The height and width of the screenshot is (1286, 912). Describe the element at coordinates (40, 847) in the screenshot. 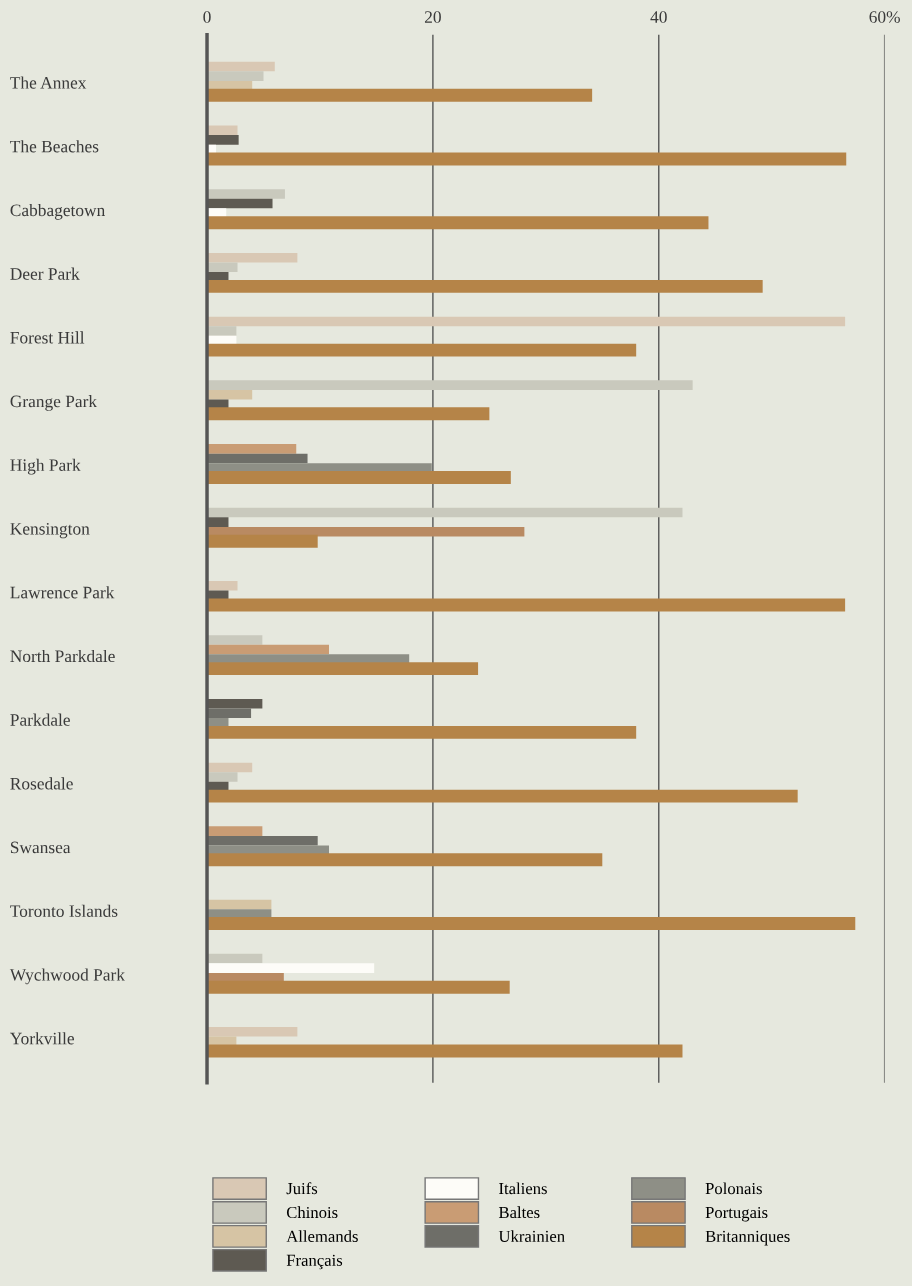

I see `y-tick-label: Swansea` at that location.